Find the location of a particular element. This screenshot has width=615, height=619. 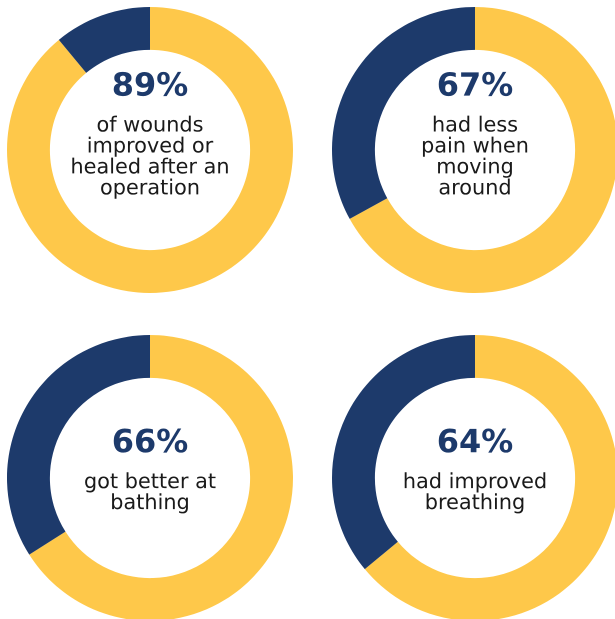

text: of wounds improved or healed after an operation is located at coordinates (150, 157).